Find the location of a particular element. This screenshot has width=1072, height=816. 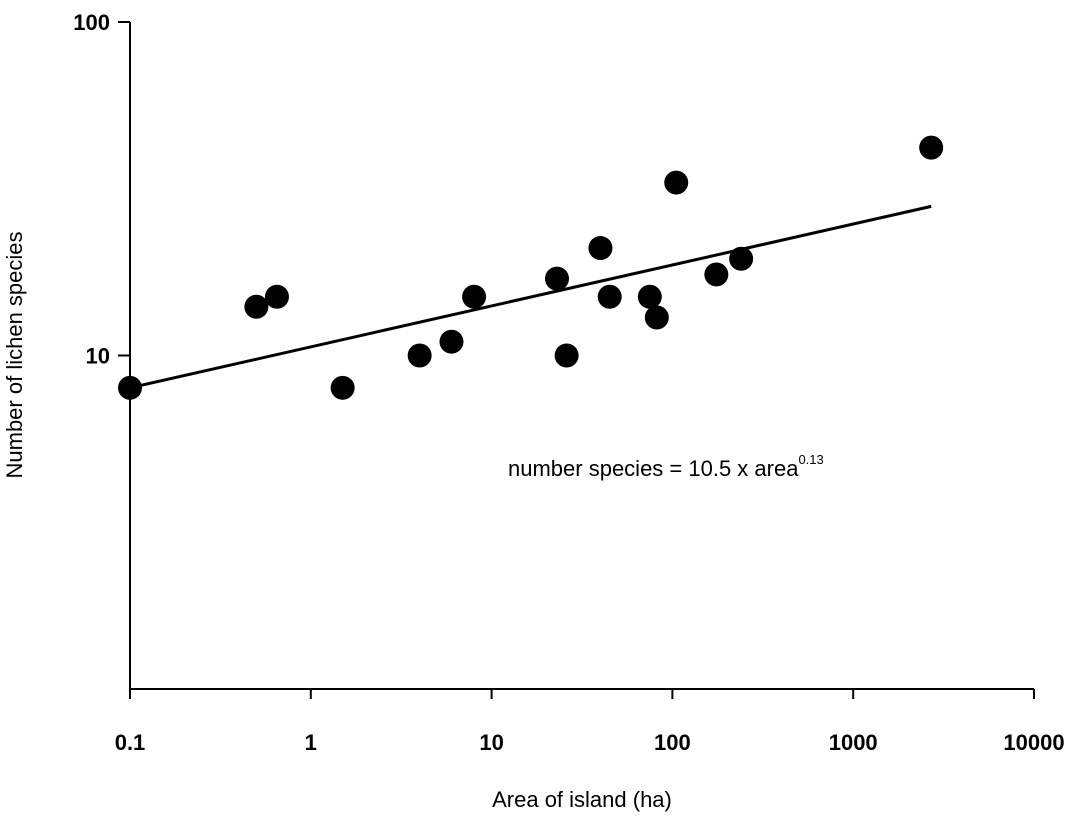

x-tick-label: 100 is located at coordinates (672, 742).